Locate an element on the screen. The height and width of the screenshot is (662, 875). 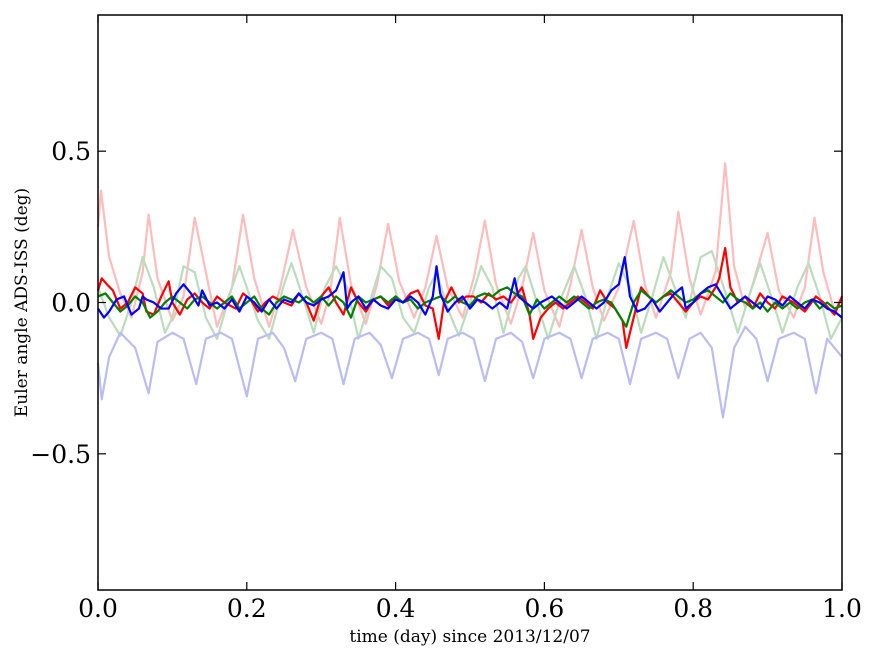
y-tick-label: 0.5 is located at coordinates (71, 151).